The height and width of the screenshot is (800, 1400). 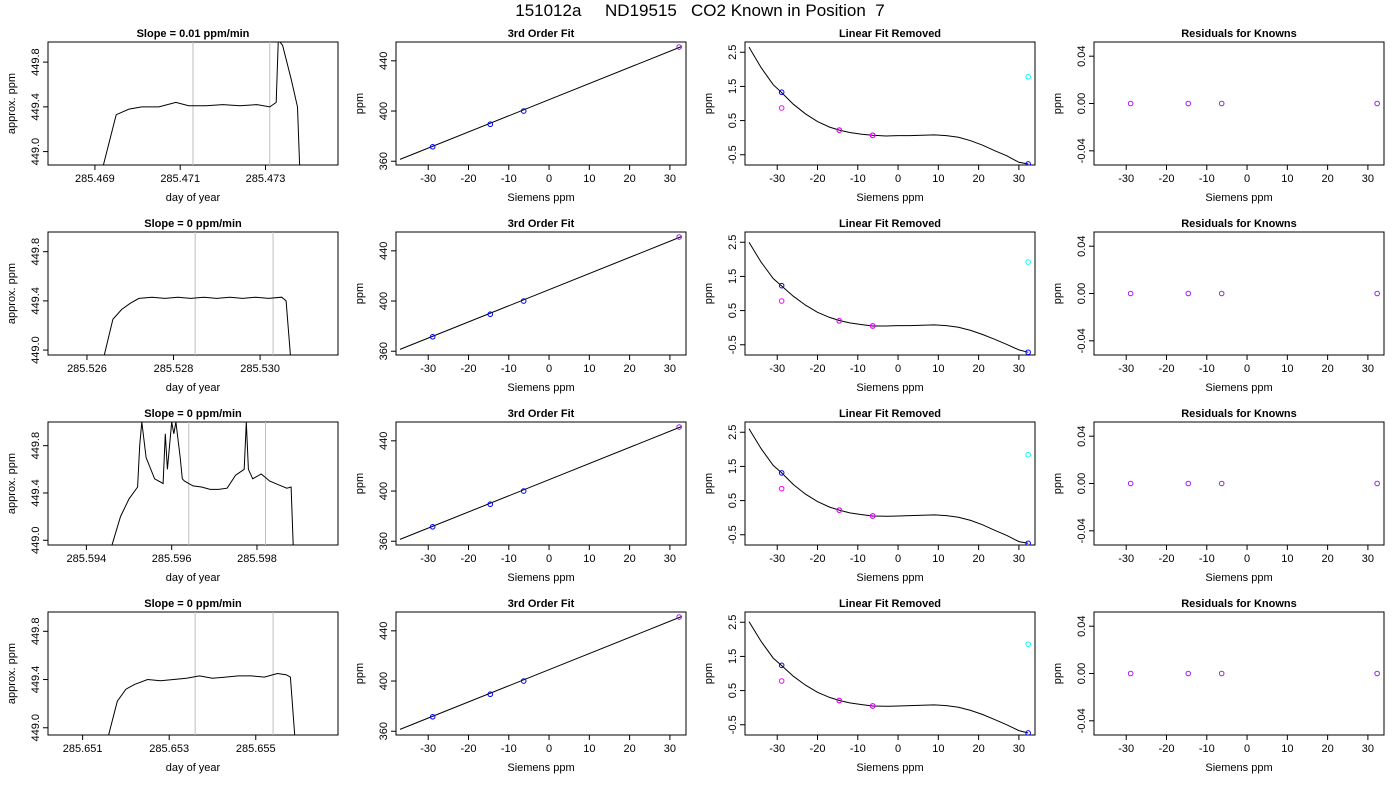 I want to click on x-tick-label: 285.598, so click(x=257, y=559).